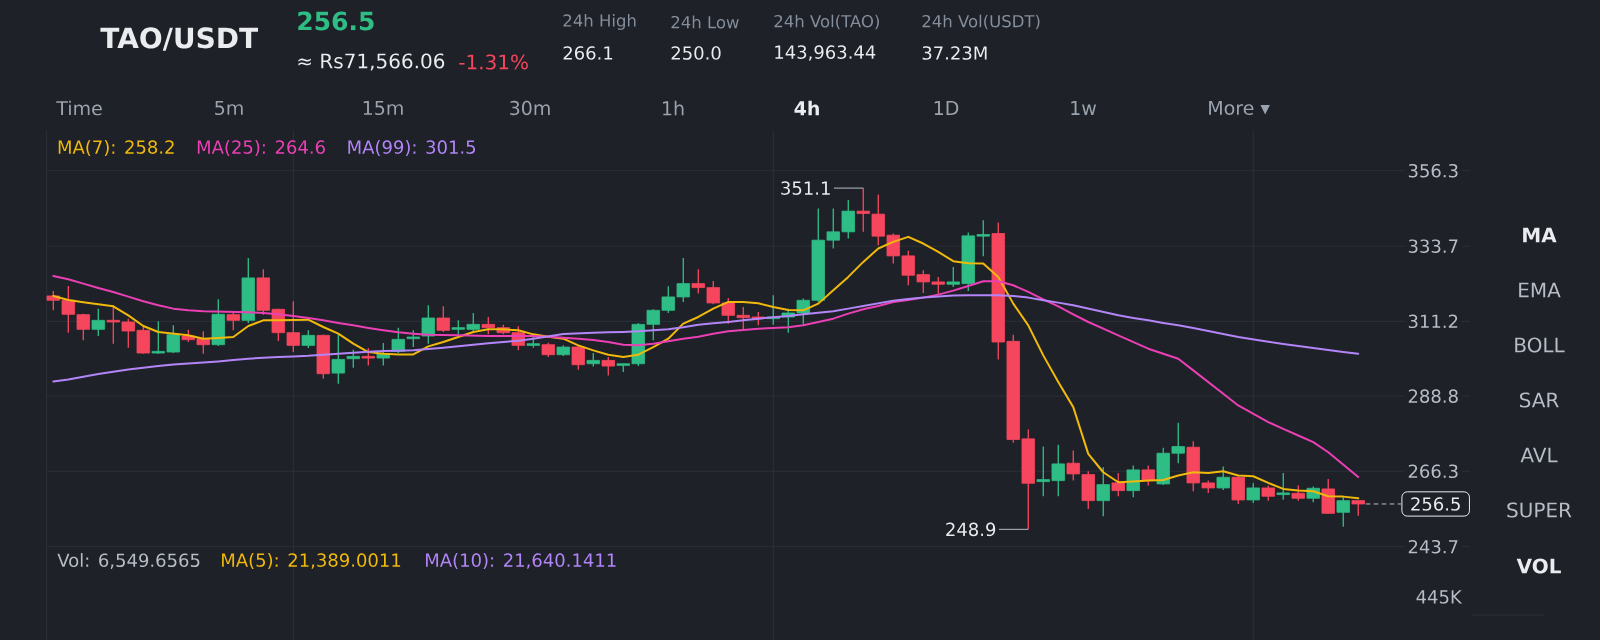  What do you see at coordinates (79, 108) in the screenshot?
I see `text: Time` at bounding box center [79, 108].